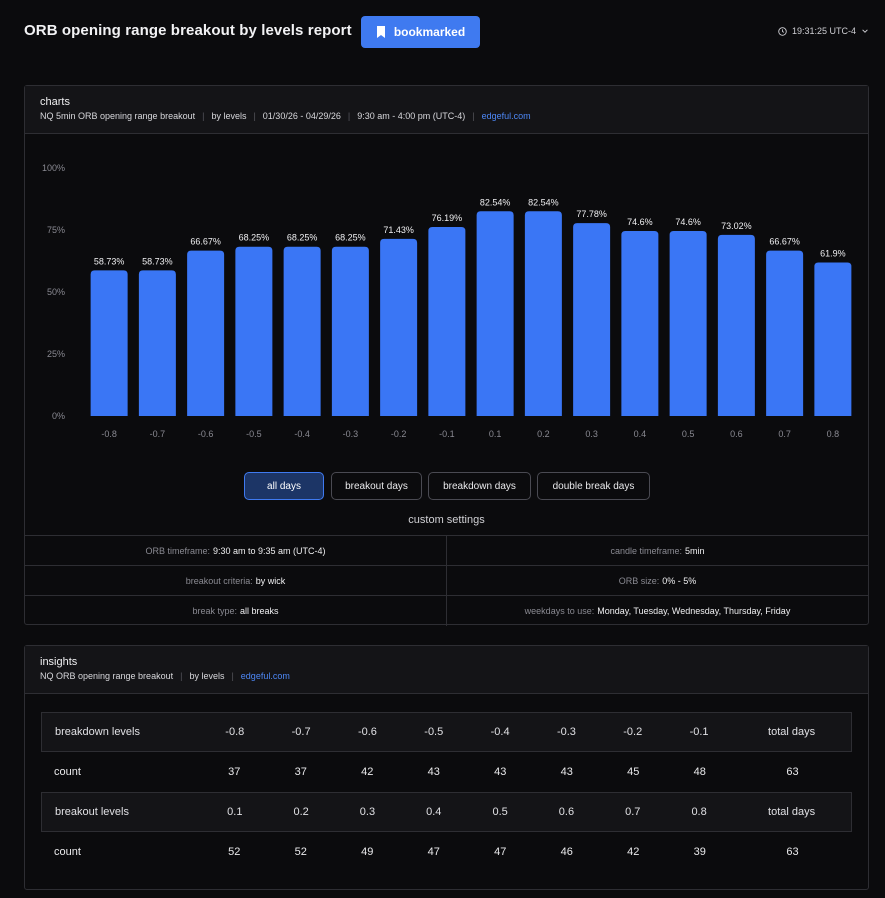 Image resolution: width=885 pixels, height=898 pixels. What do you see at coordinates (593, 486) in the screenshot?
I see `filter-double-break-days-button: double break days` at bounding box center [593, 486].